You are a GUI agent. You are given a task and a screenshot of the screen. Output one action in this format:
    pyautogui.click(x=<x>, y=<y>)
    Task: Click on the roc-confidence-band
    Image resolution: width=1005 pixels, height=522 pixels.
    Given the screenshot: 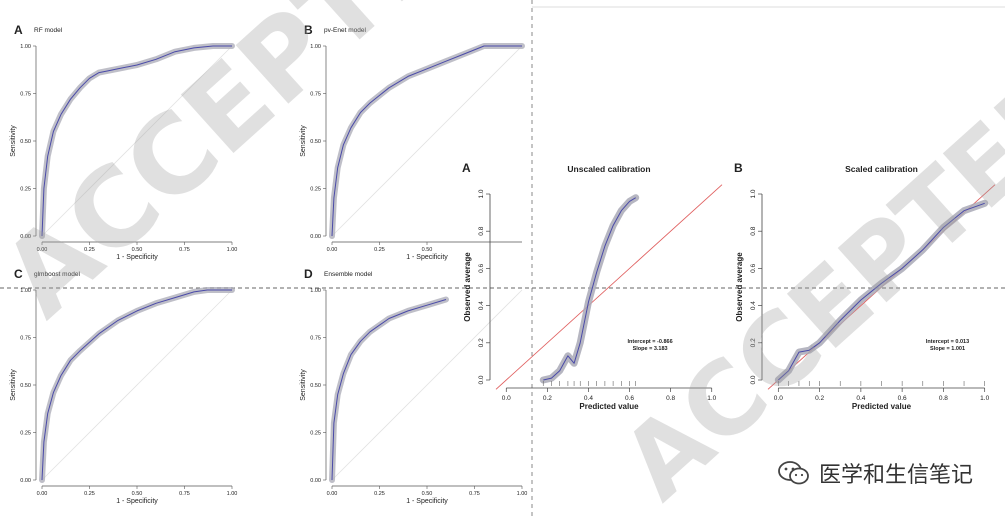 What is the action you would take?
    pyautogui.click(x=389, y=389)
    